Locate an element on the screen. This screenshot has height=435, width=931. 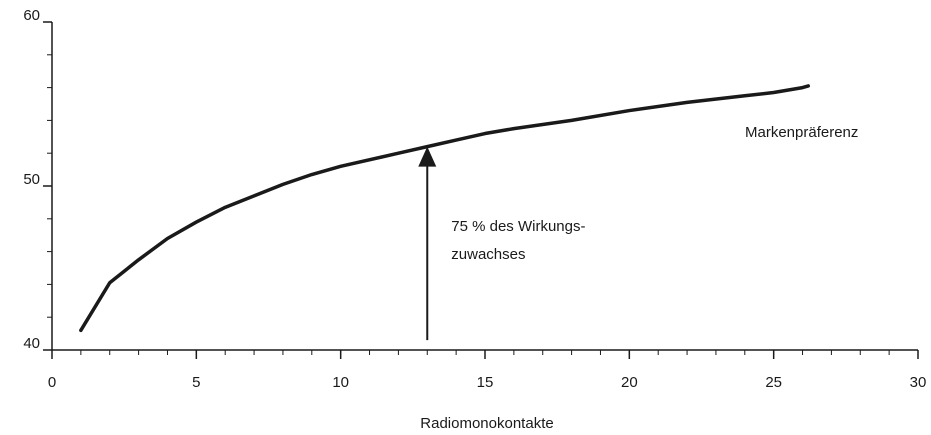
annotation-text: 75 % des Wirkungs- is located at coordinates (518, 226).